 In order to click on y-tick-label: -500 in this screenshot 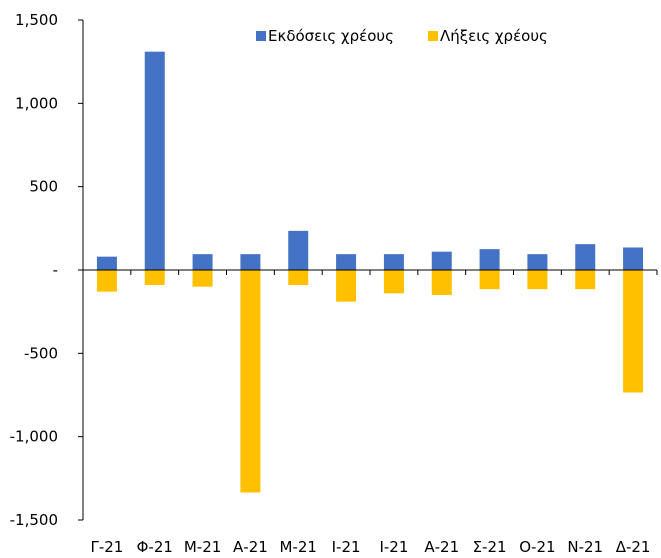, I will do `click(41, 353)`.